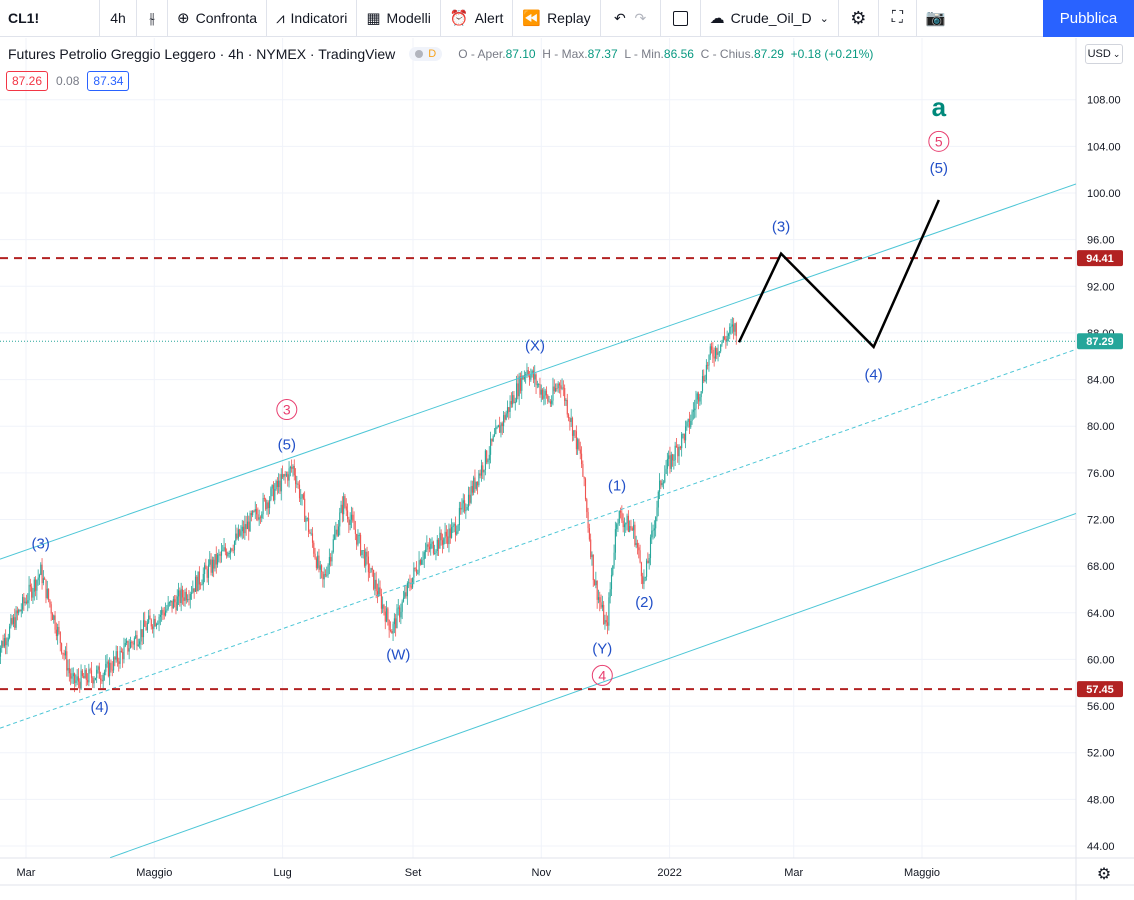 The width and height of the screenshot is (1134, 900). What do you see at coordinates (399, 18) in the screenshot?
I see `templates-button: ▦ Modelli` at bounding box center [399, 18].